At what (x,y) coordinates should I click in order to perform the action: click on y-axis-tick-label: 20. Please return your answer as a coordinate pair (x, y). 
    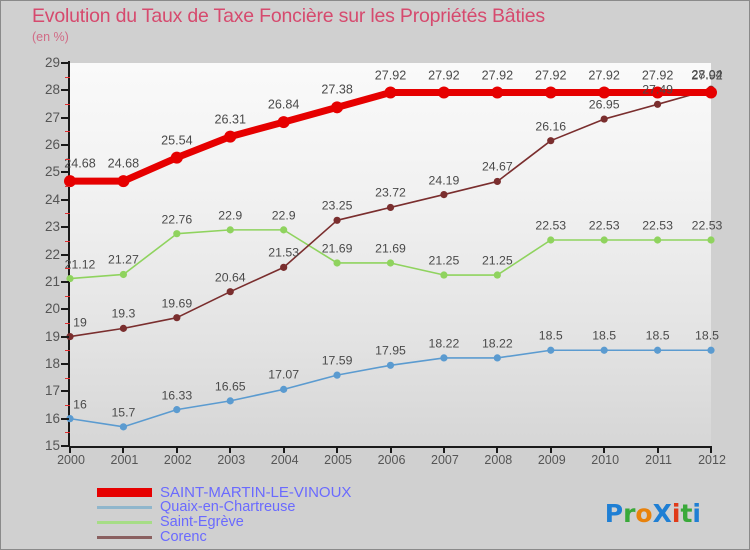
    Looking at the image, I should click on (52, 309).